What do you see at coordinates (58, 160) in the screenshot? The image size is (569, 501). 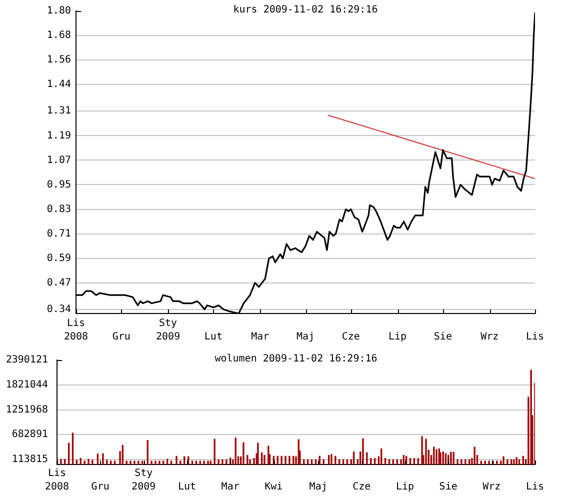 I see `y-tick-label: 1.07` at bounding box center [58, 160].